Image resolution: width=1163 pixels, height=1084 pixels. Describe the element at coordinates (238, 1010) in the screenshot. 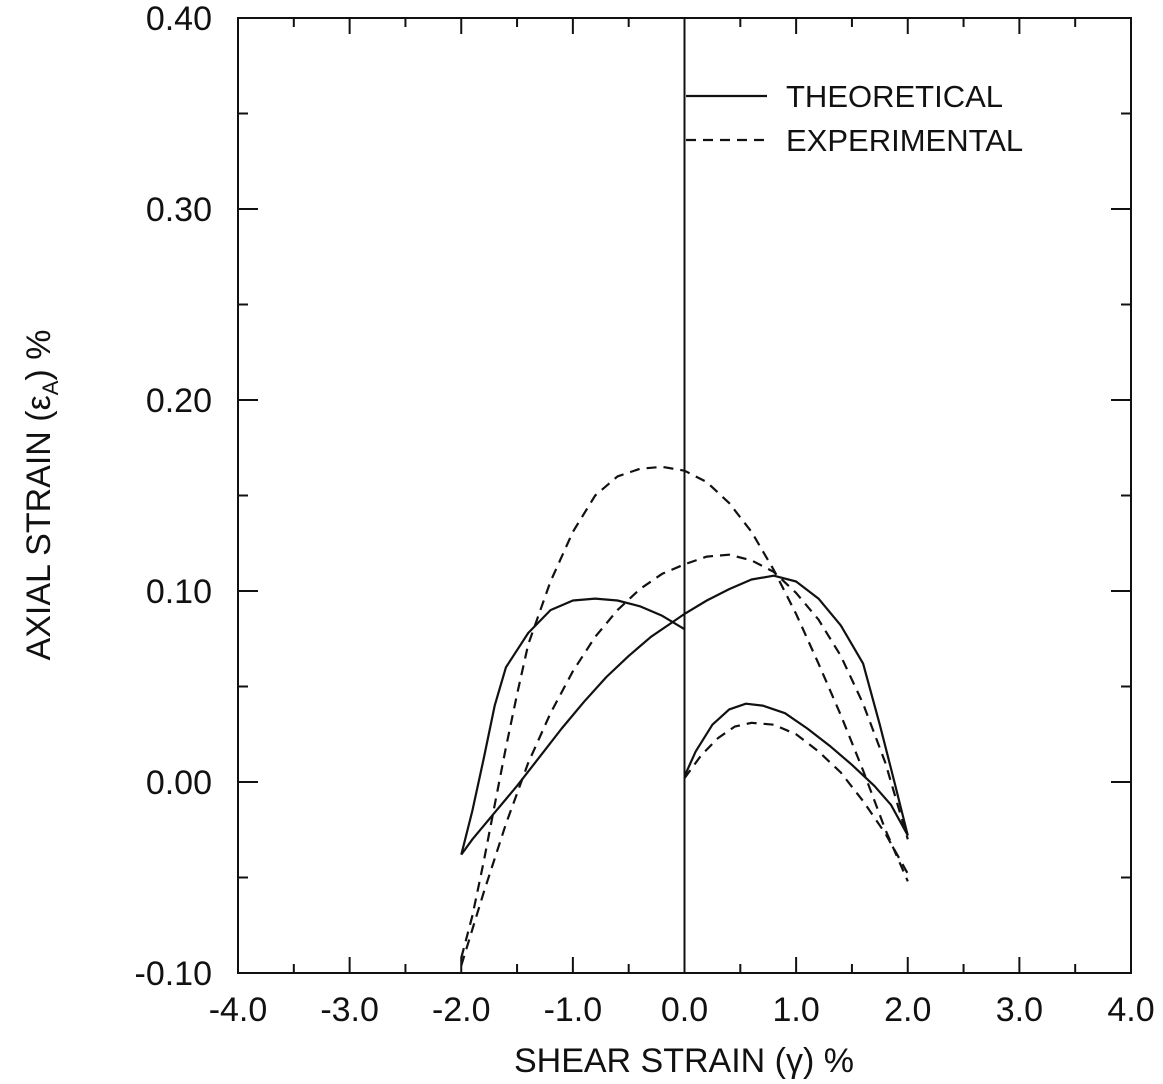

I see `x-tick-label: -4.0` at that location.